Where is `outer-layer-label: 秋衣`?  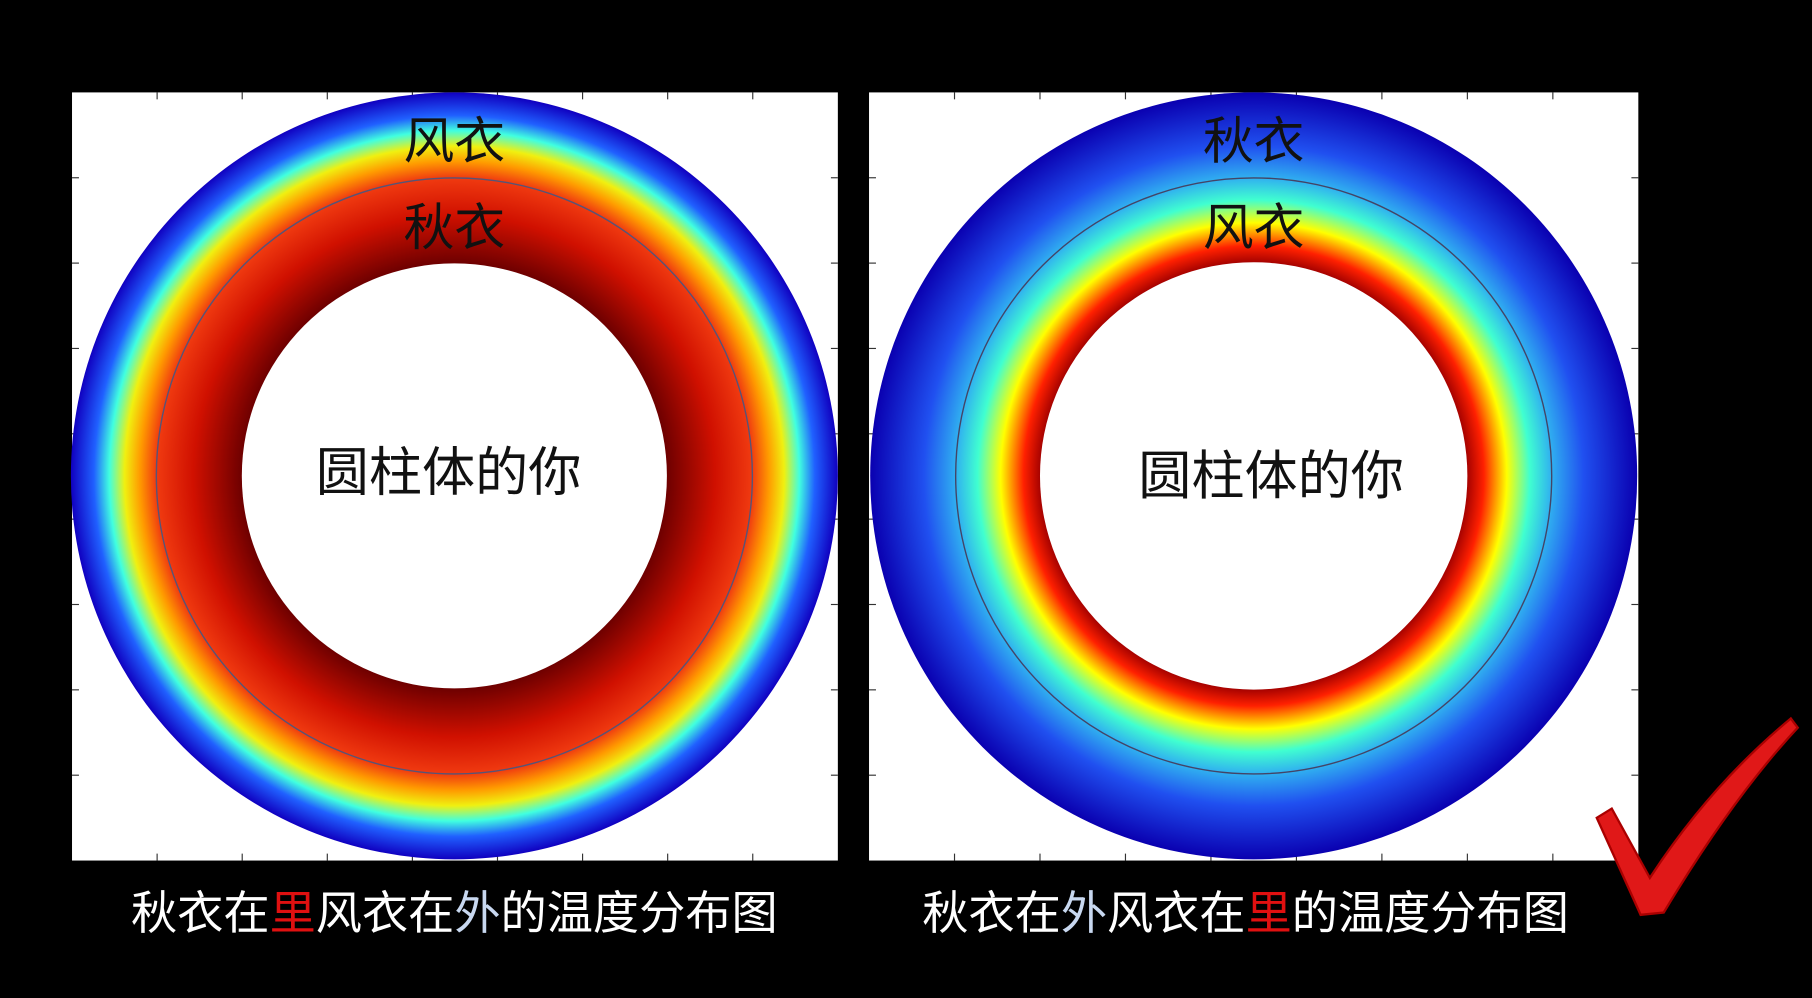 outer-layer-label: 秋衣 is located at coordinates (1254, 140).